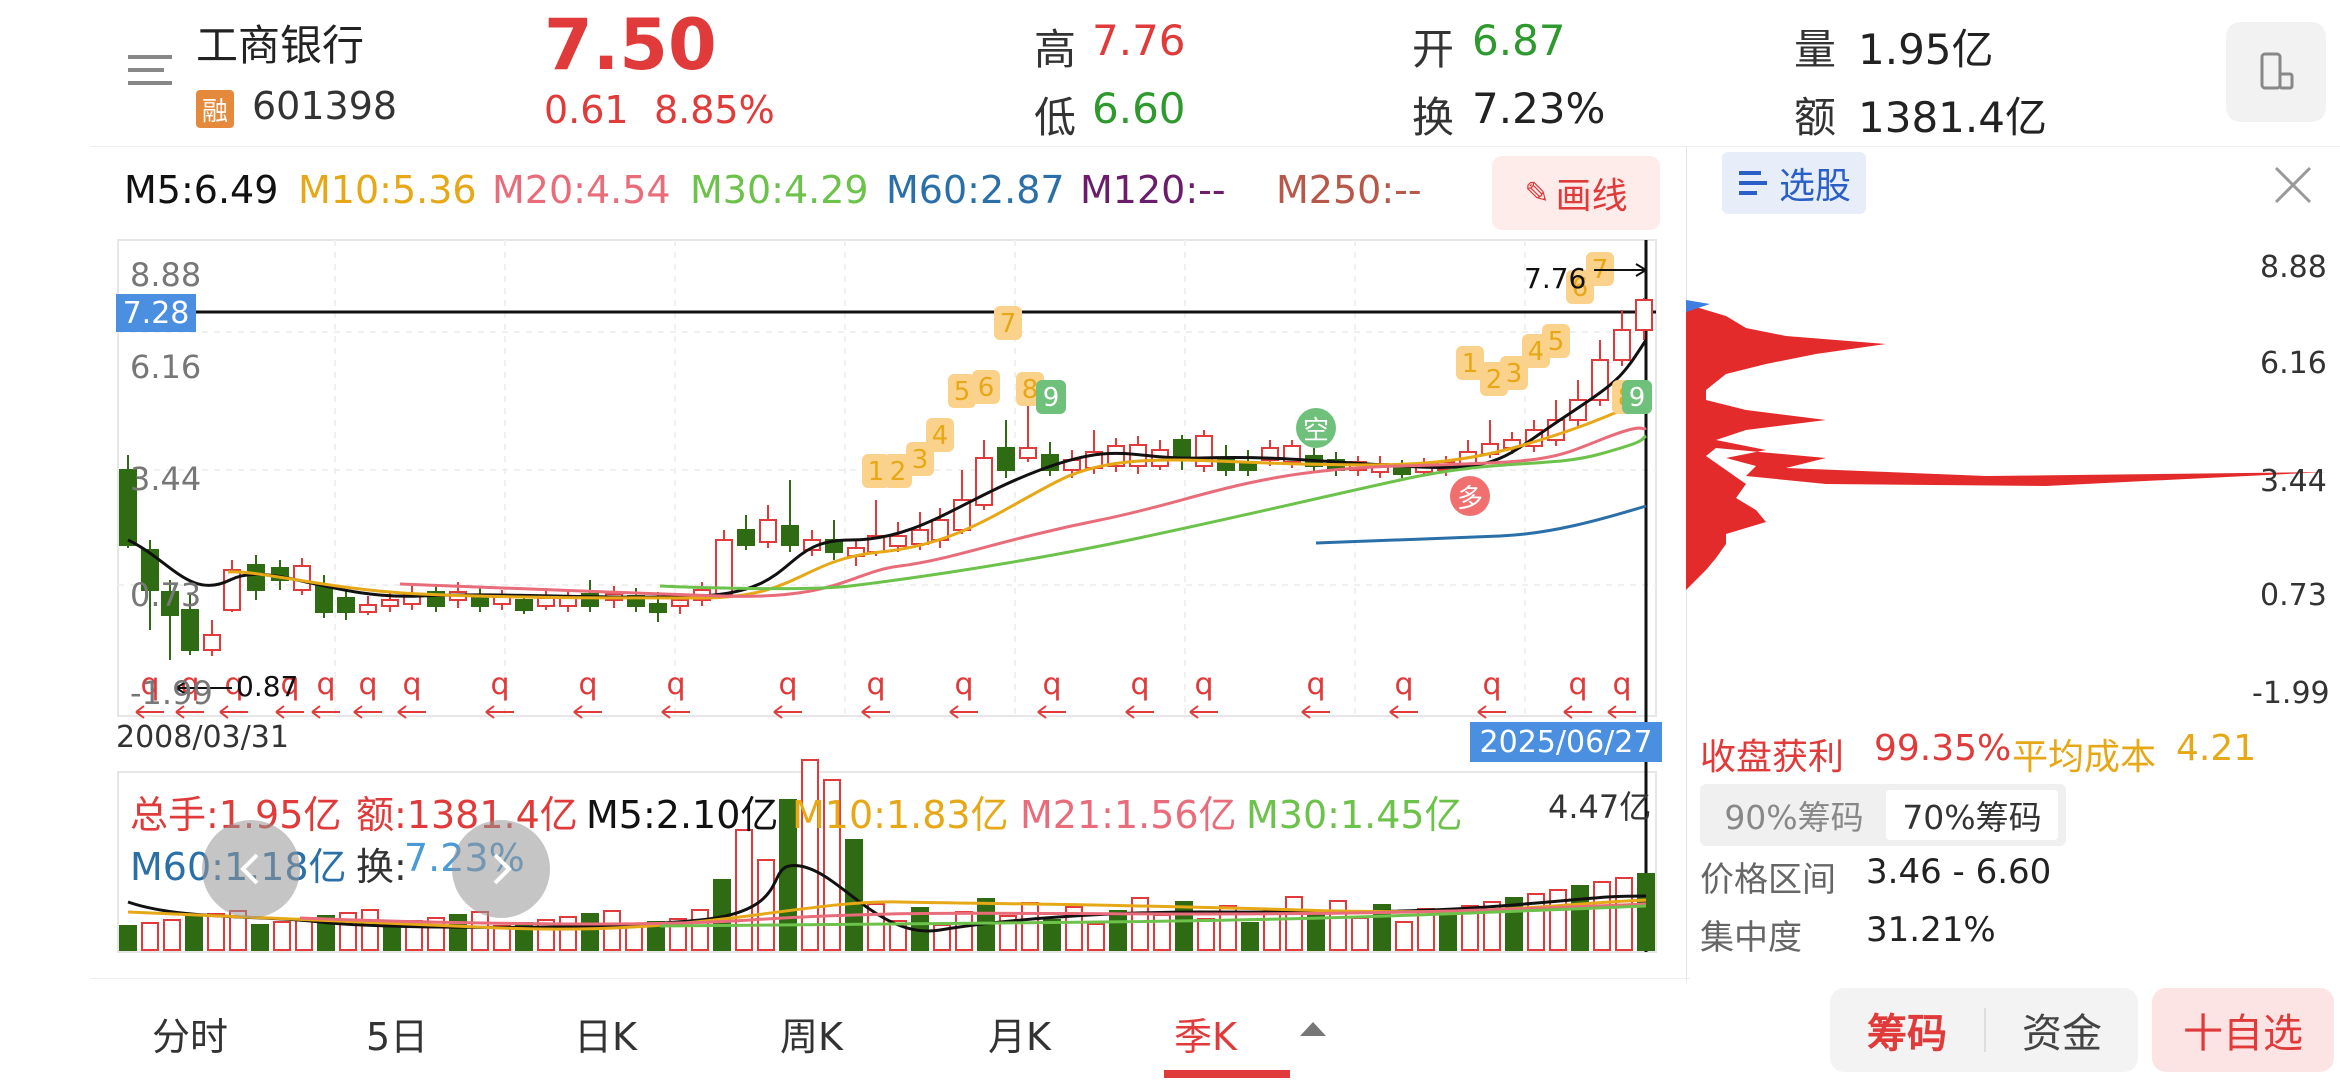  What do you see at coordinates (1316, 428) in the screenshot?
I see `short-signal-badge: 空` at bounding box center [1316, 428].